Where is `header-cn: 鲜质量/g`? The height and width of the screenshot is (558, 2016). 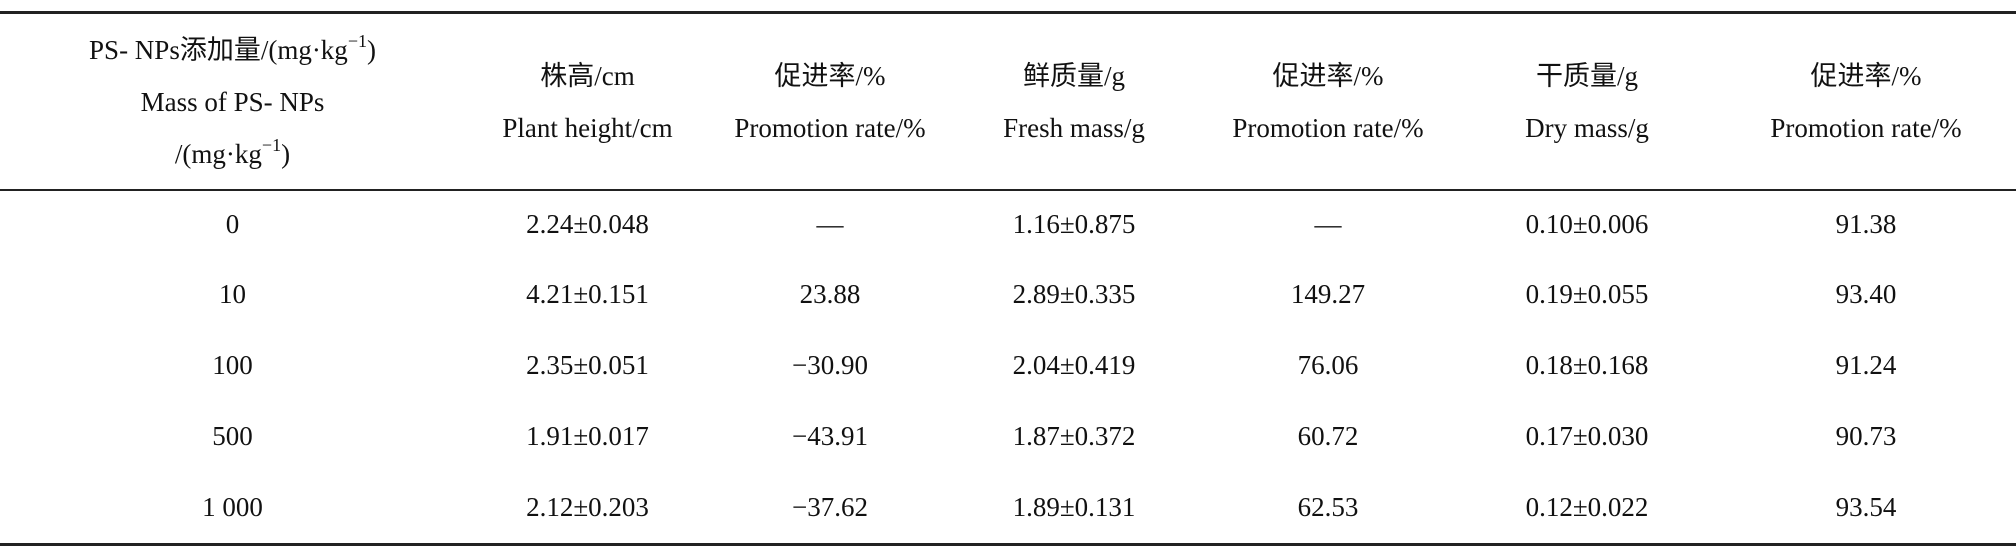
header-cn: 鲜质量/g is located at coordinates (1073, 75).